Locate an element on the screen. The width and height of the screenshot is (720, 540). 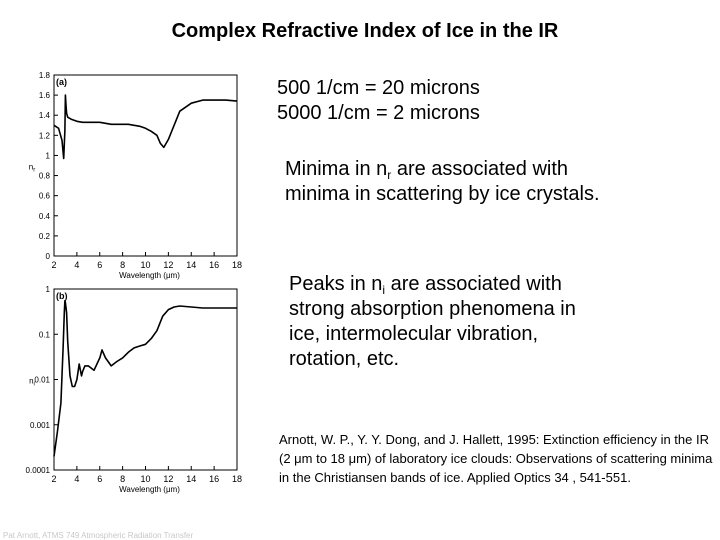
chart-b-y-tick-label: 0.01 is located at coordinates (42, 380).